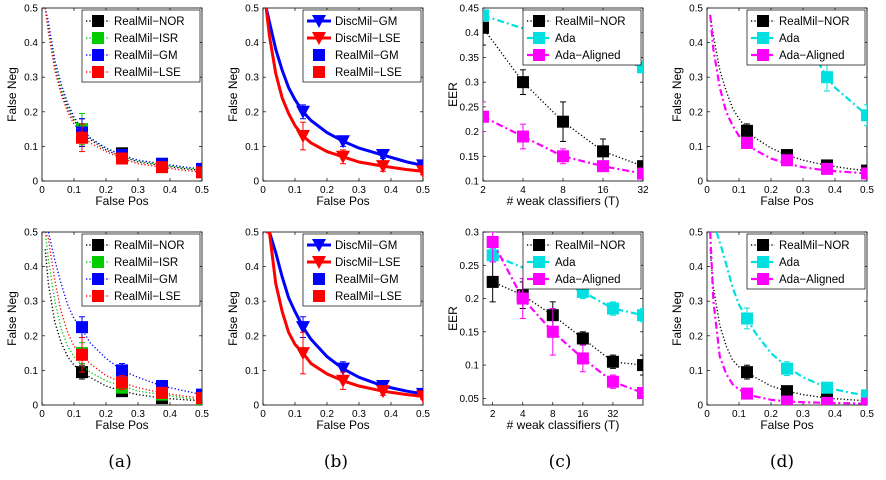 The image size is (886, 480). Describe the element at coordinates (366, 246) in the screenshot. I see `legend-label: DiscMil−GM` at that location.